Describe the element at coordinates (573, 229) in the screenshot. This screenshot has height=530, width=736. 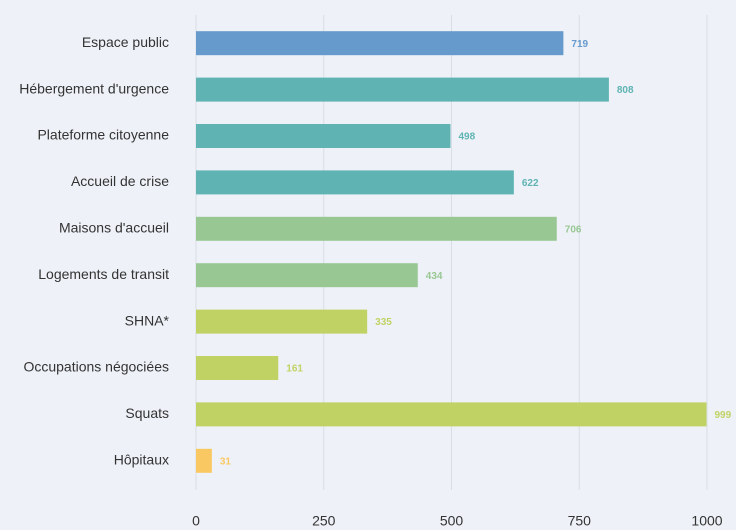
I see `value-label: 706` at that location.